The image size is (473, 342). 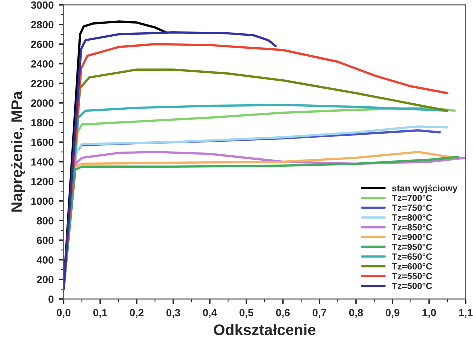 What do you see at coordinates (412, 217) in the screenshot?
I see `legend-label: Tz=800°C` at bounding box center [412, 217].